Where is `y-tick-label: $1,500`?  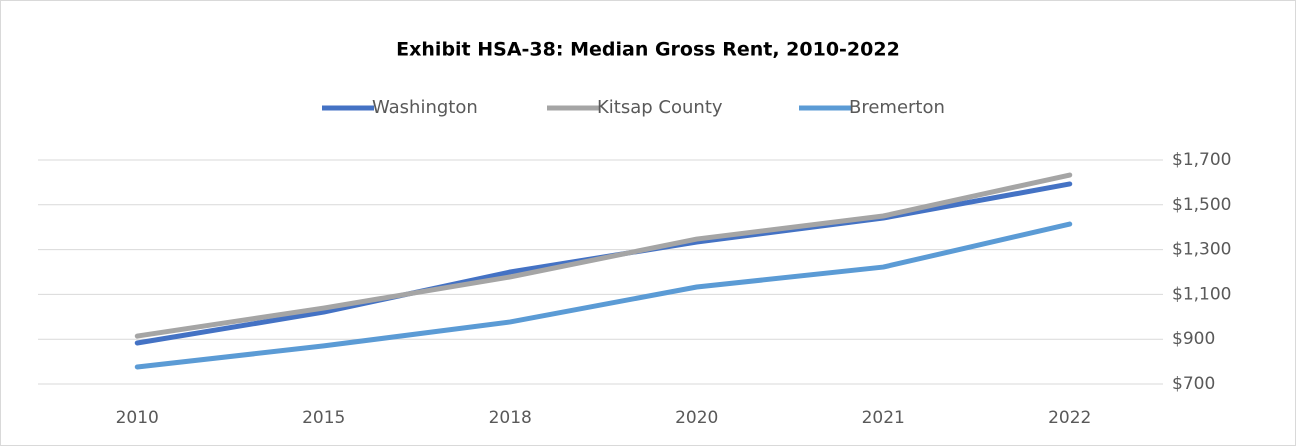
y-tick-label: $1,500 is located at coordinates (1201, 205).